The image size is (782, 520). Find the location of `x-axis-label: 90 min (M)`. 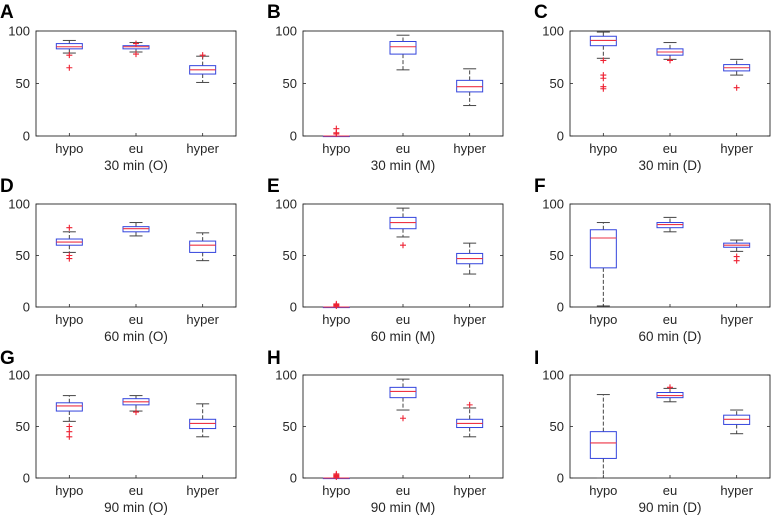

x-axis-label: 90 min (M) is located at coordinates (403, 507).